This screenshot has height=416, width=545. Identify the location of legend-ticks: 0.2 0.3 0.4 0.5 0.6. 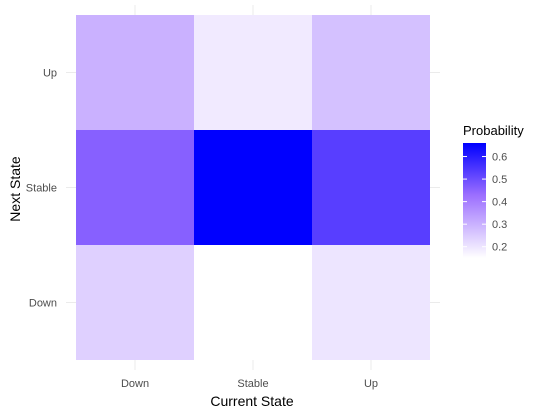
(485, 203).